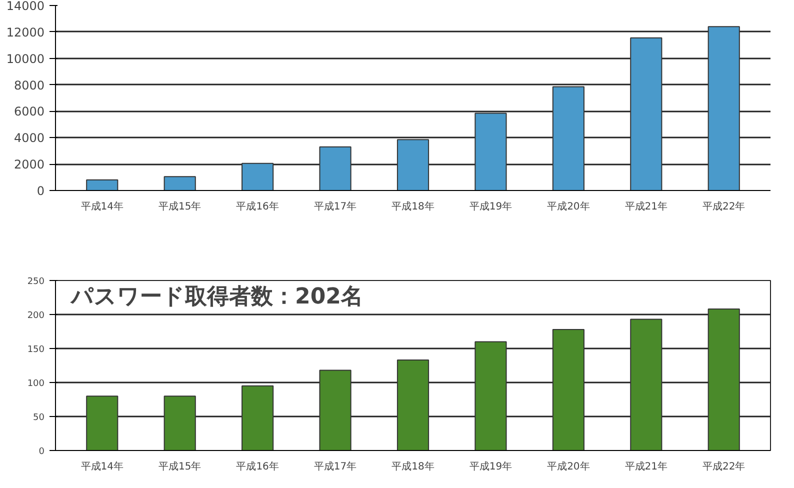 The height and width of the screenshot is (488, 794). What do you see at coordinates (36, 316) in the screenshot?
I see `y-tick-label: 200` at bounding box center [36, 316].